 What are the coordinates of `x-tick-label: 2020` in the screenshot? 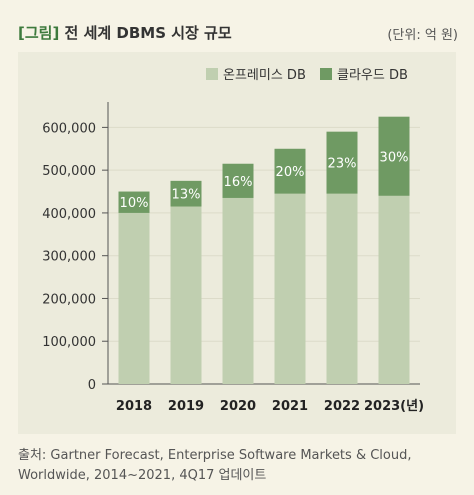 It's located at (238, 406).